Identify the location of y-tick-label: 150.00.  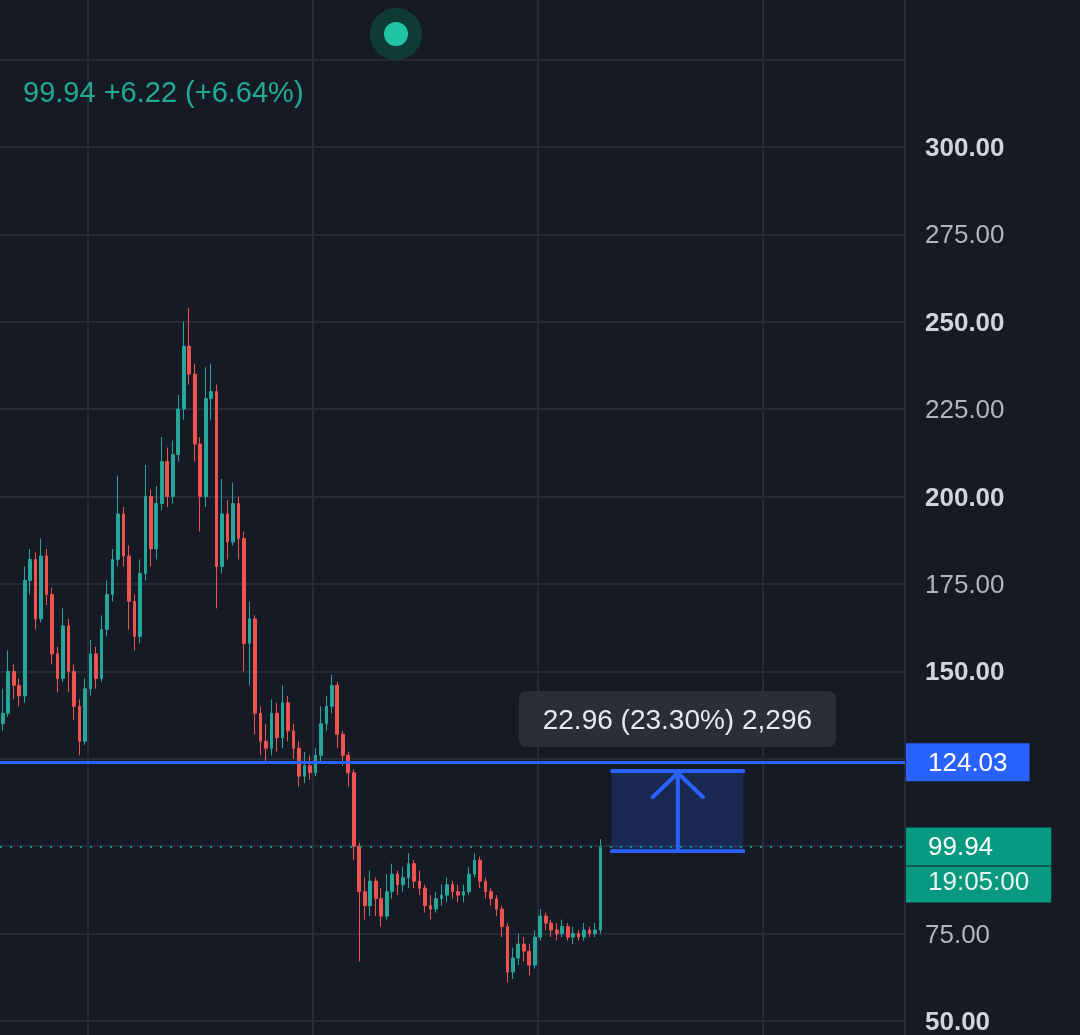
(965, 671).